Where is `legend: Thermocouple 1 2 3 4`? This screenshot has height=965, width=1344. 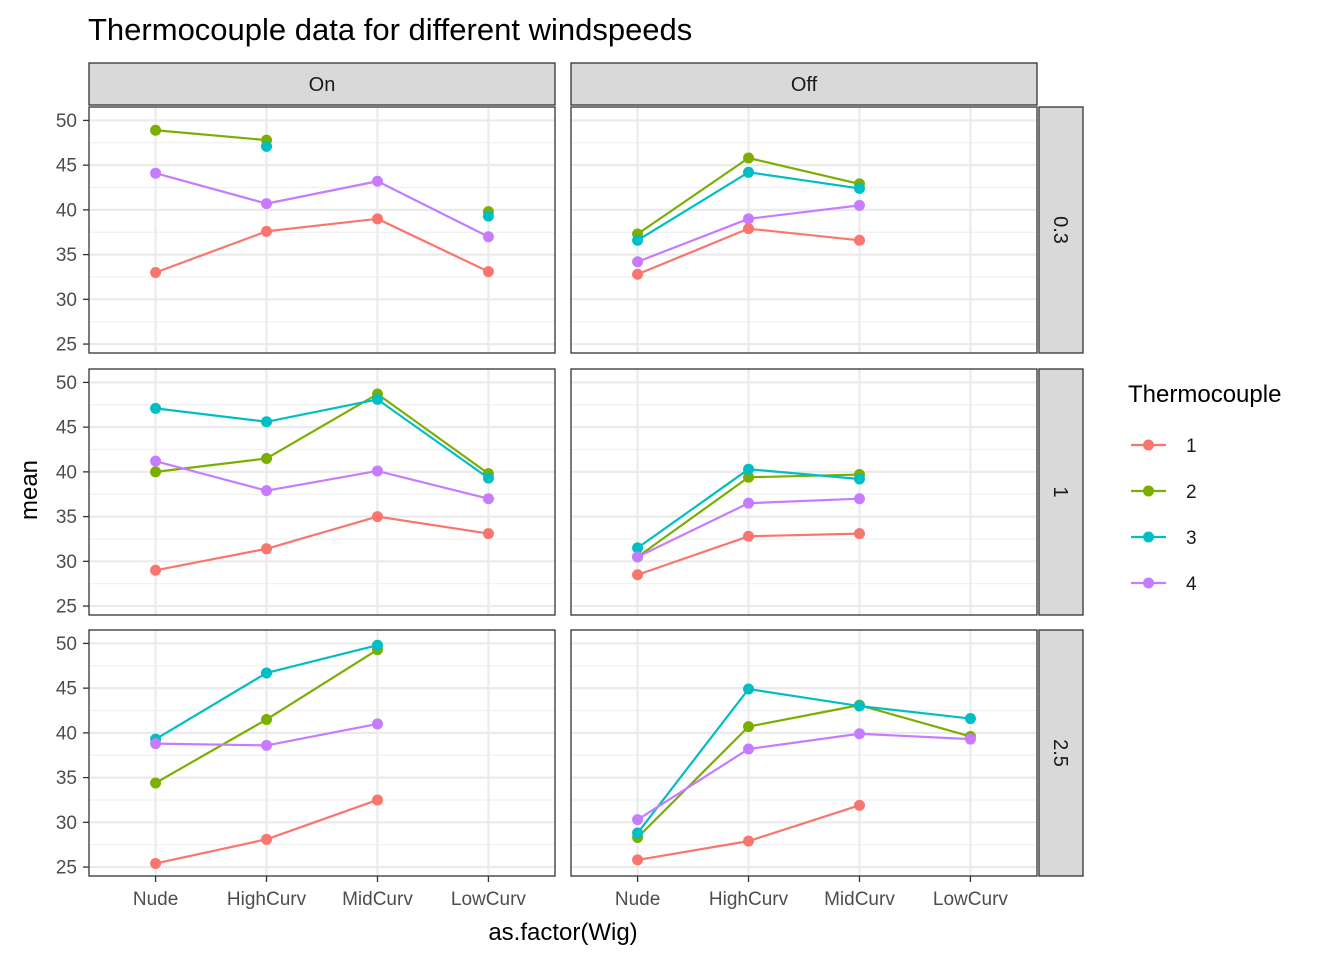
legend: Thermocouple 1 2 3 4 is located at coordinates (1204, 488).